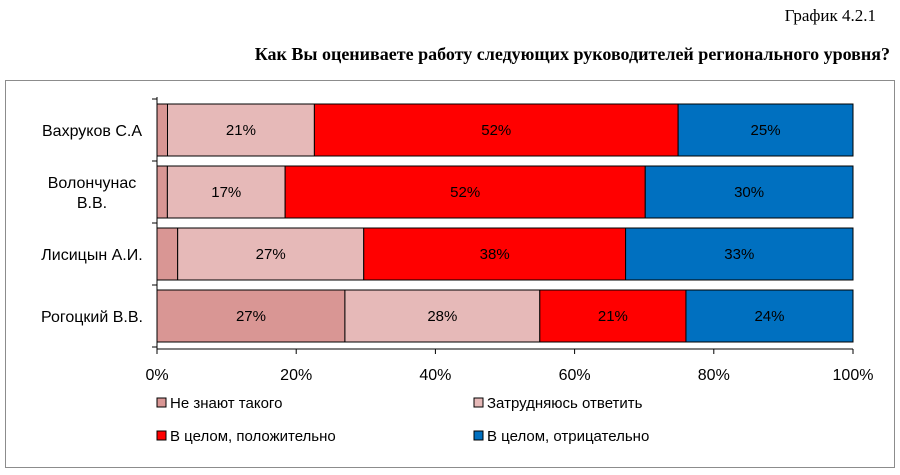 The width and height of the screenshot is (900, 475). What do you see at coordinates (296, 375) in the screenshot?
I see `x-tick-label: 20%` at bounding box center [296, 375].